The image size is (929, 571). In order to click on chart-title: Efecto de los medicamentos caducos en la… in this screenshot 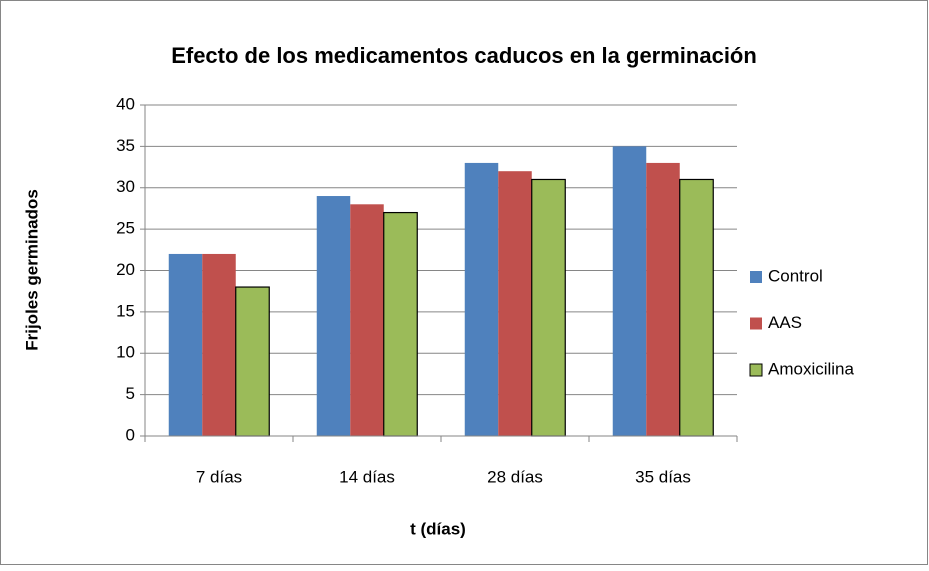, I will do `click(464, 55)`.